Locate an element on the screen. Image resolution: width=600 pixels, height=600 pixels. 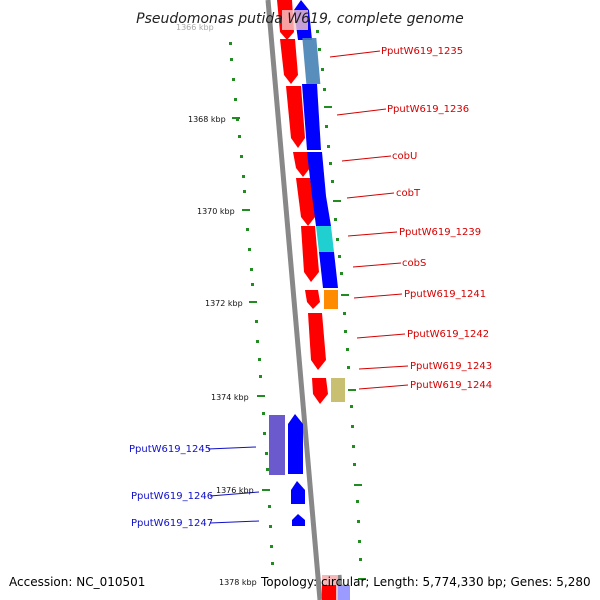
gene-label: cobT is located at coordinates (408, 193).